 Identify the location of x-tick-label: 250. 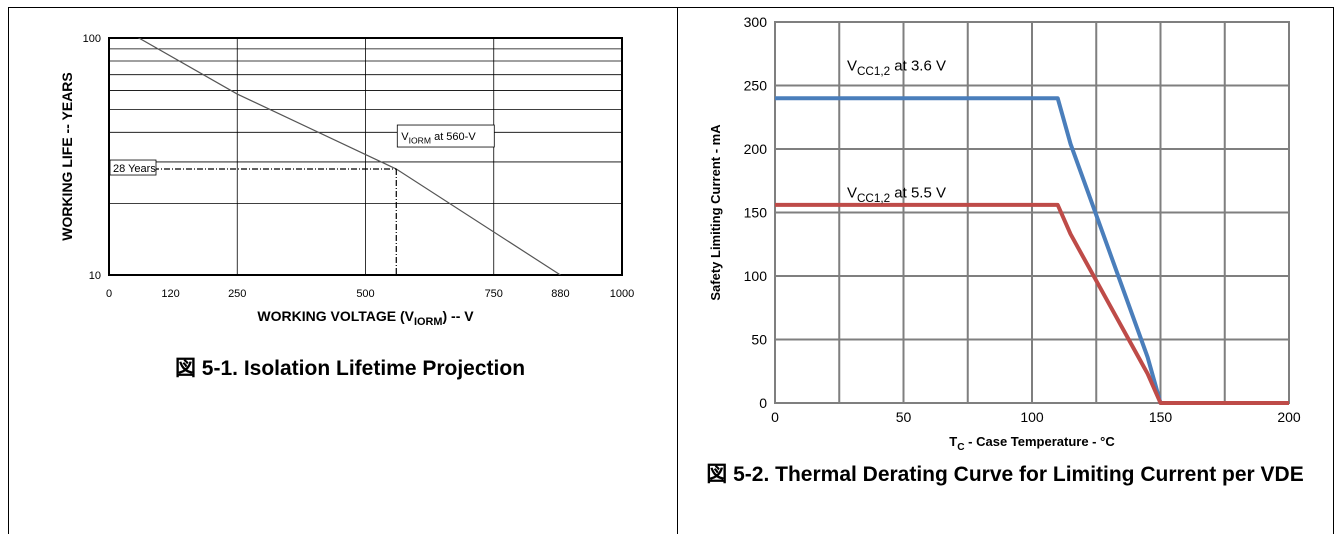
(237, 294).